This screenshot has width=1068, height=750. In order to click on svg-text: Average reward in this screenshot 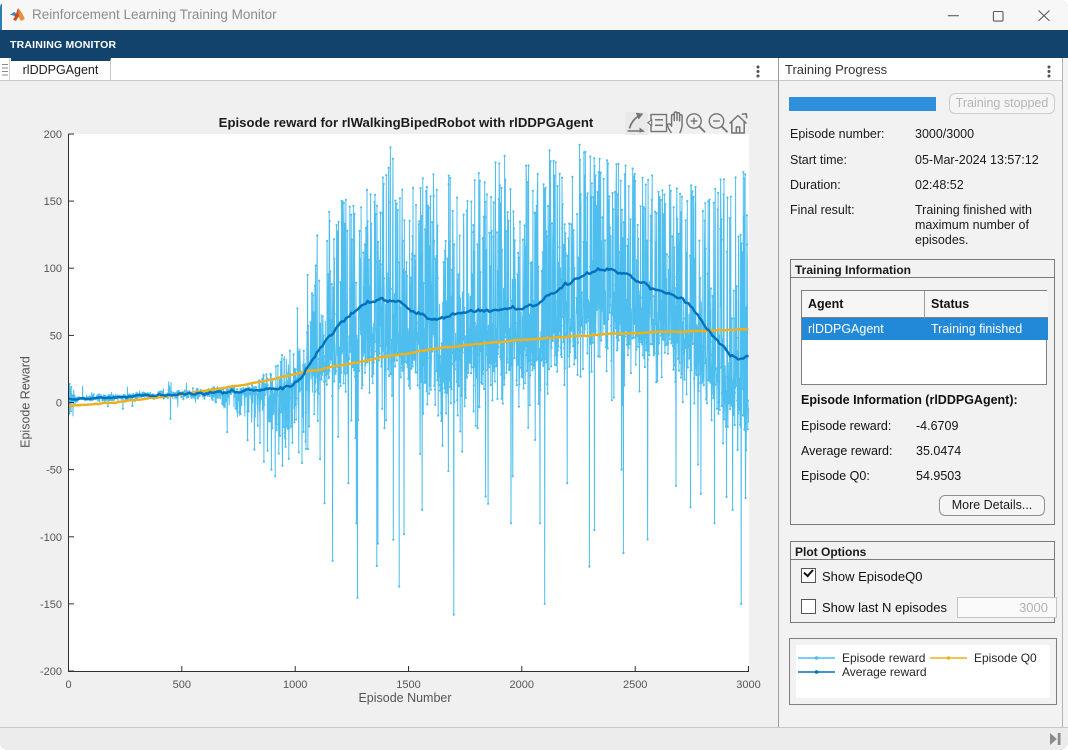, I will do `click(884, 672)`.